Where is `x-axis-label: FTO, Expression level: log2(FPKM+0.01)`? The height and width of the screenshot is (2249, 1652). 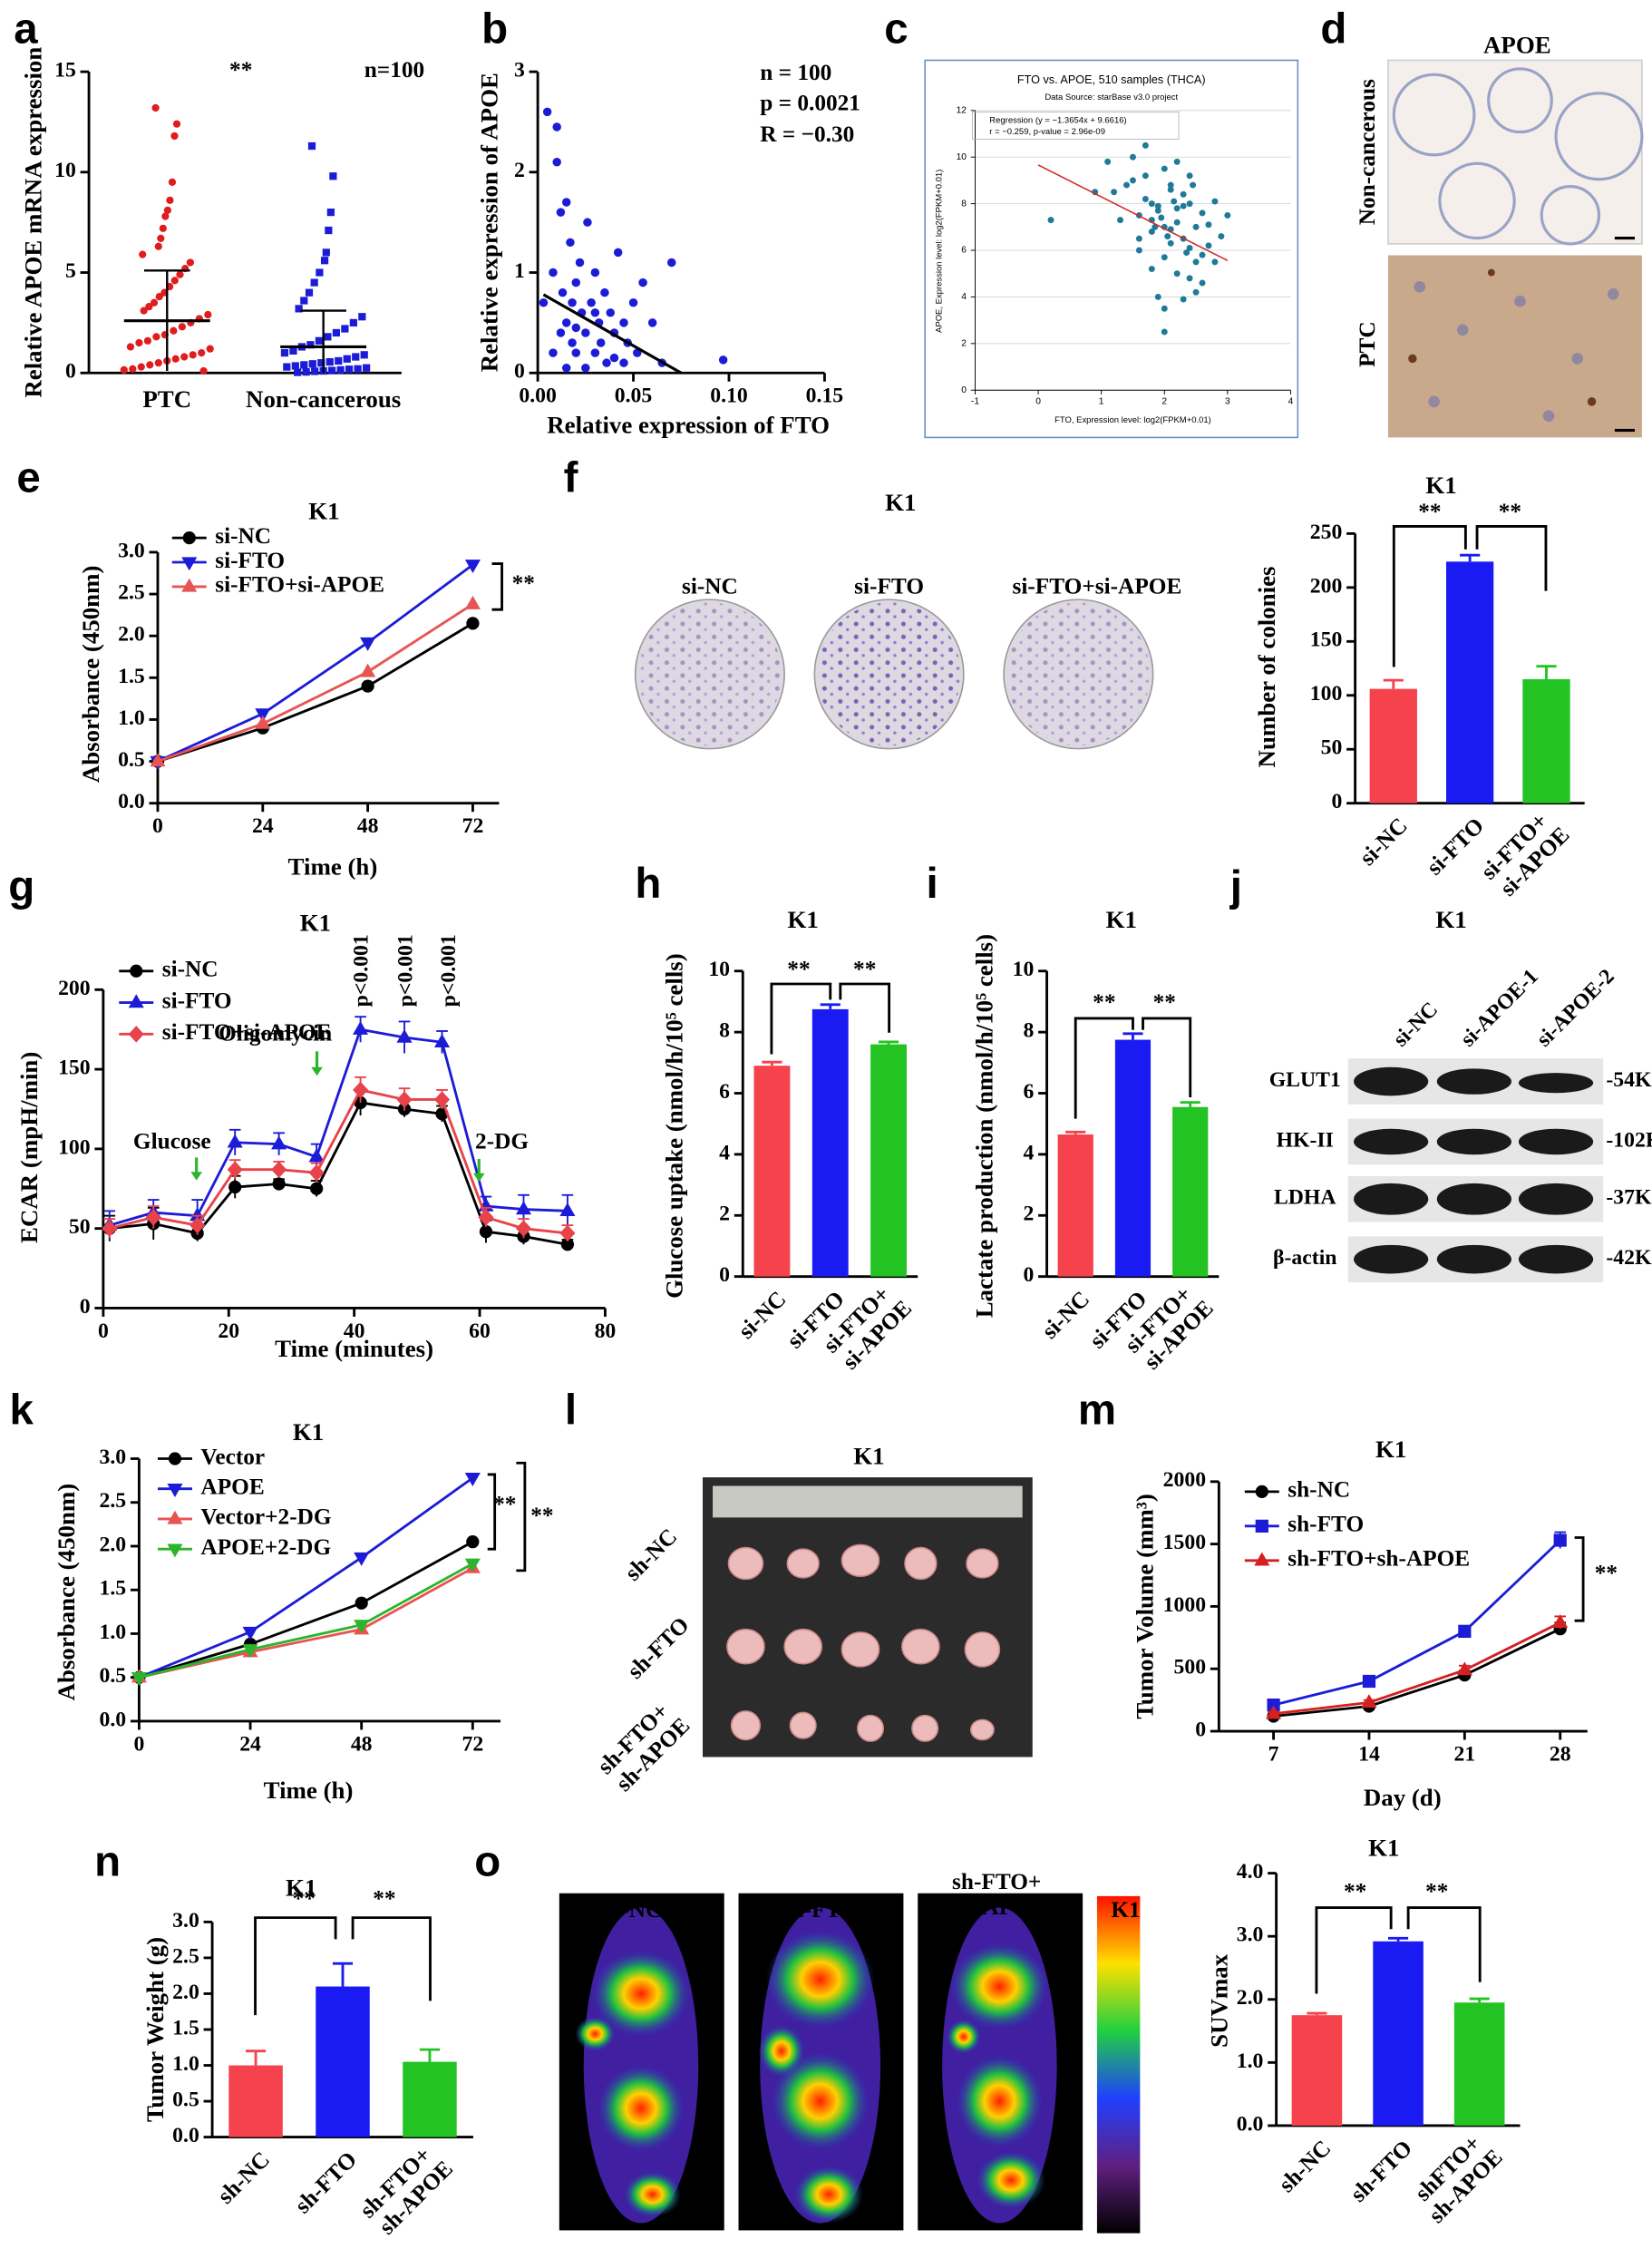
x-axis-label: FTO, Expression level: log2(FPKM+0.01) is located at coordinates (1132, 420).